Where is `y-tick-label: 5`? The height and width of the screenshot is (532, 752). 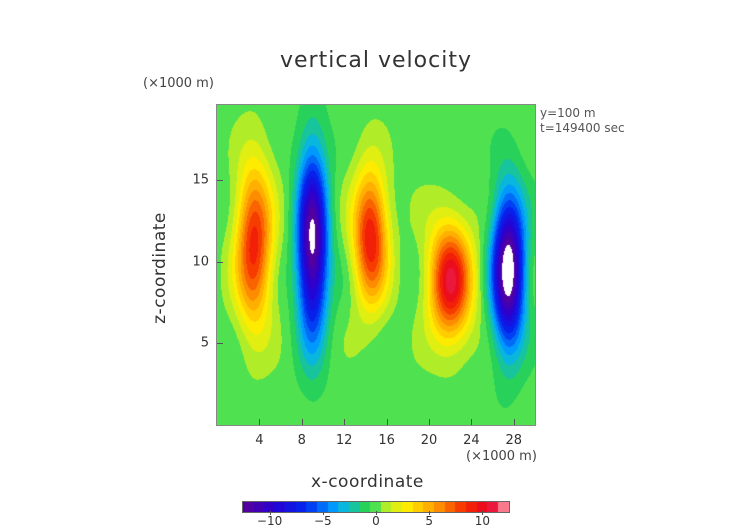 y-tick-label: 5 is located at coordinates (204, 343).